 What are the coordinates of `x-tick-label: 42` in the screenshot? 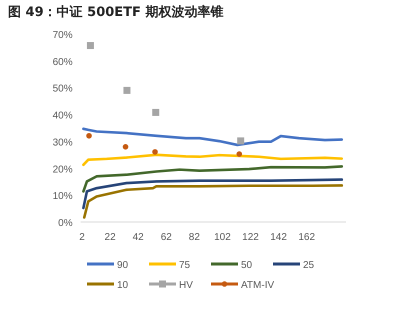 It's located at (138, 237).